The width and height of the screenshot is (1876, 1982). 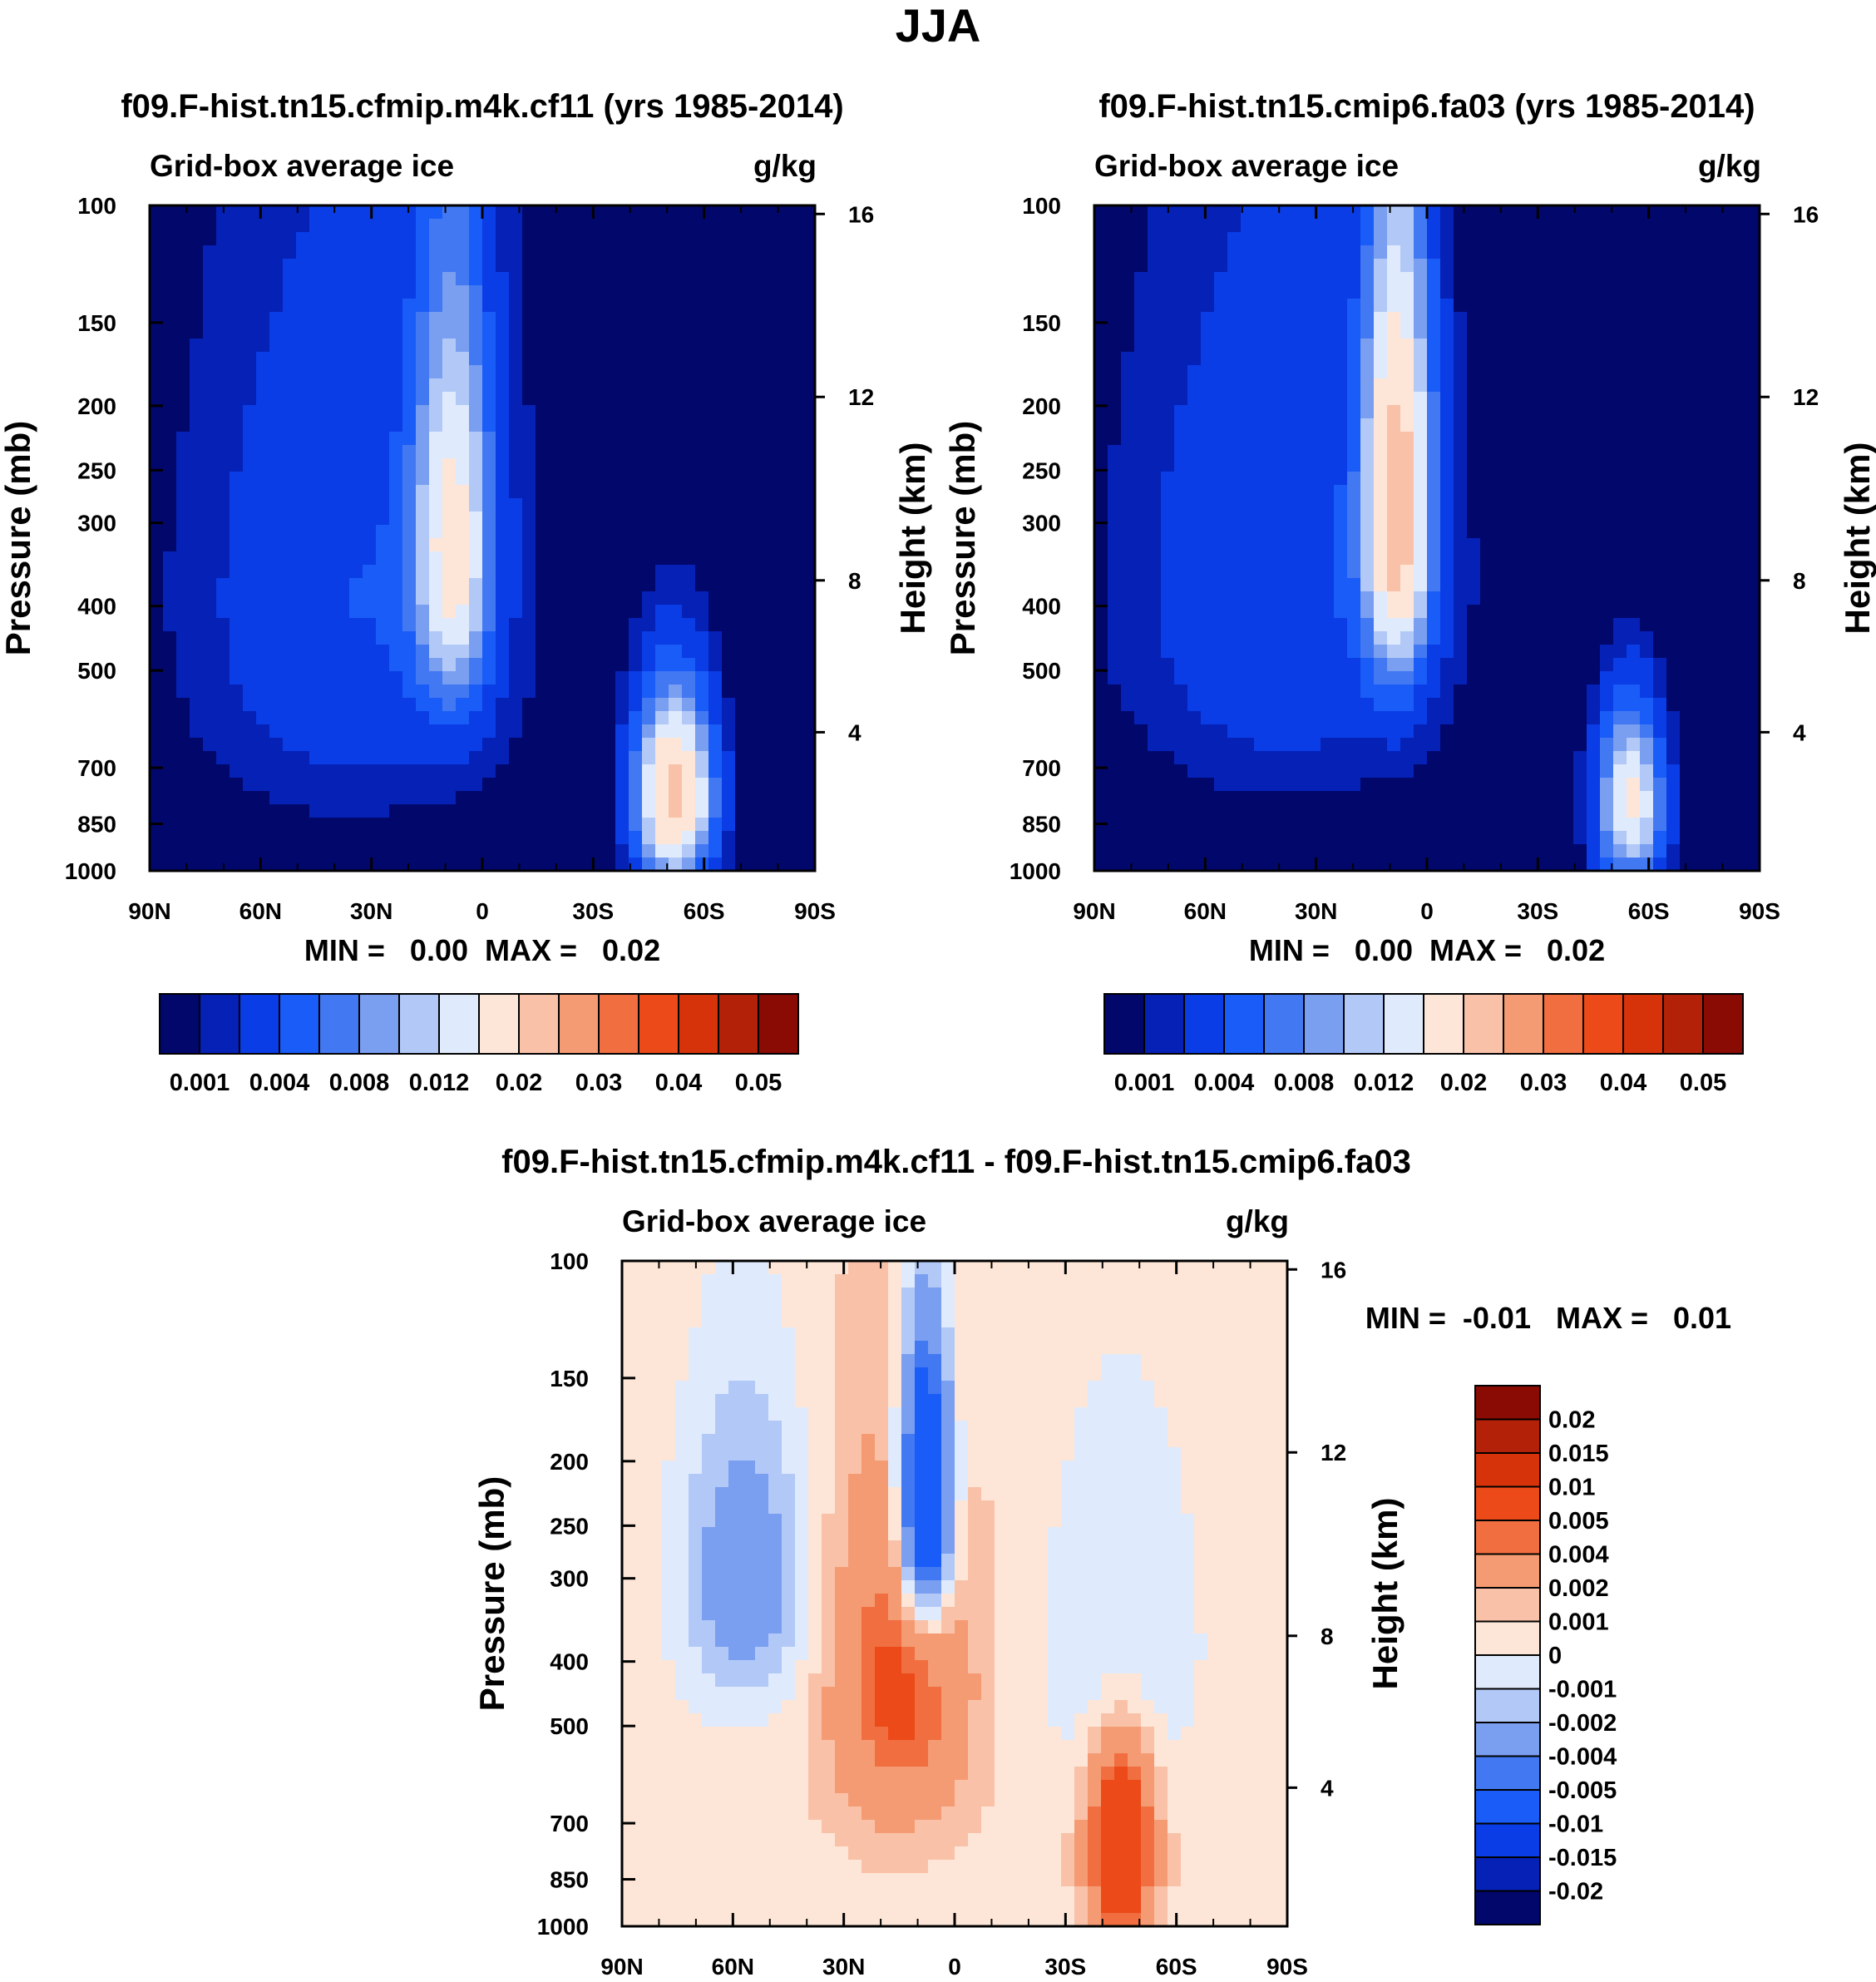 What do you see at coordinates (97, 768) in the screenshot?
I see `y-tick-label: 700` at bounding box center [97, 768].